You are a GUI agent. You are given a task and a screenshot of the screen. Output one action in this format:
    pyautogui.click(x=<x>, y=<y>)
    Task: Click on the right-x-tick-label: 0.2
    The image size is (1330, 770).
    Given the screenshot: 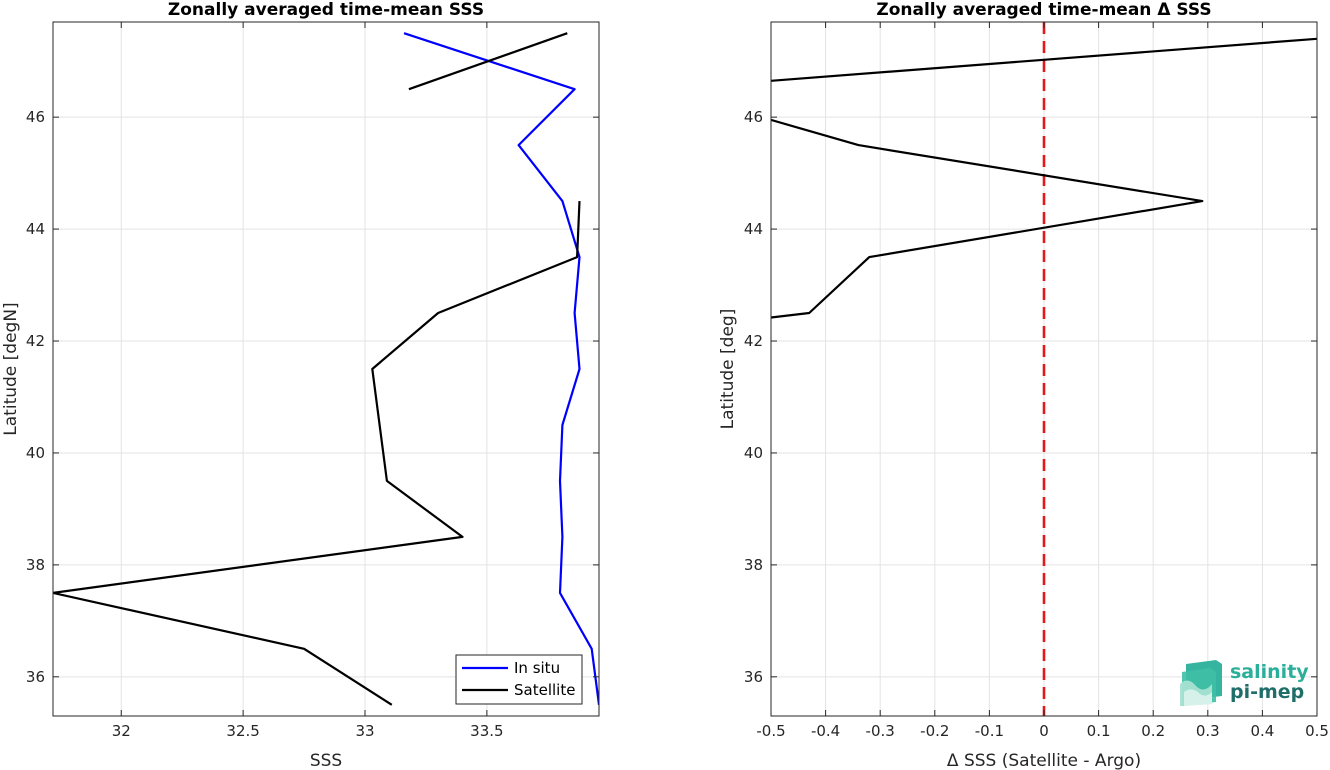 What is the action you would take?
    pyautogui.click(x=1153, y=731)
    